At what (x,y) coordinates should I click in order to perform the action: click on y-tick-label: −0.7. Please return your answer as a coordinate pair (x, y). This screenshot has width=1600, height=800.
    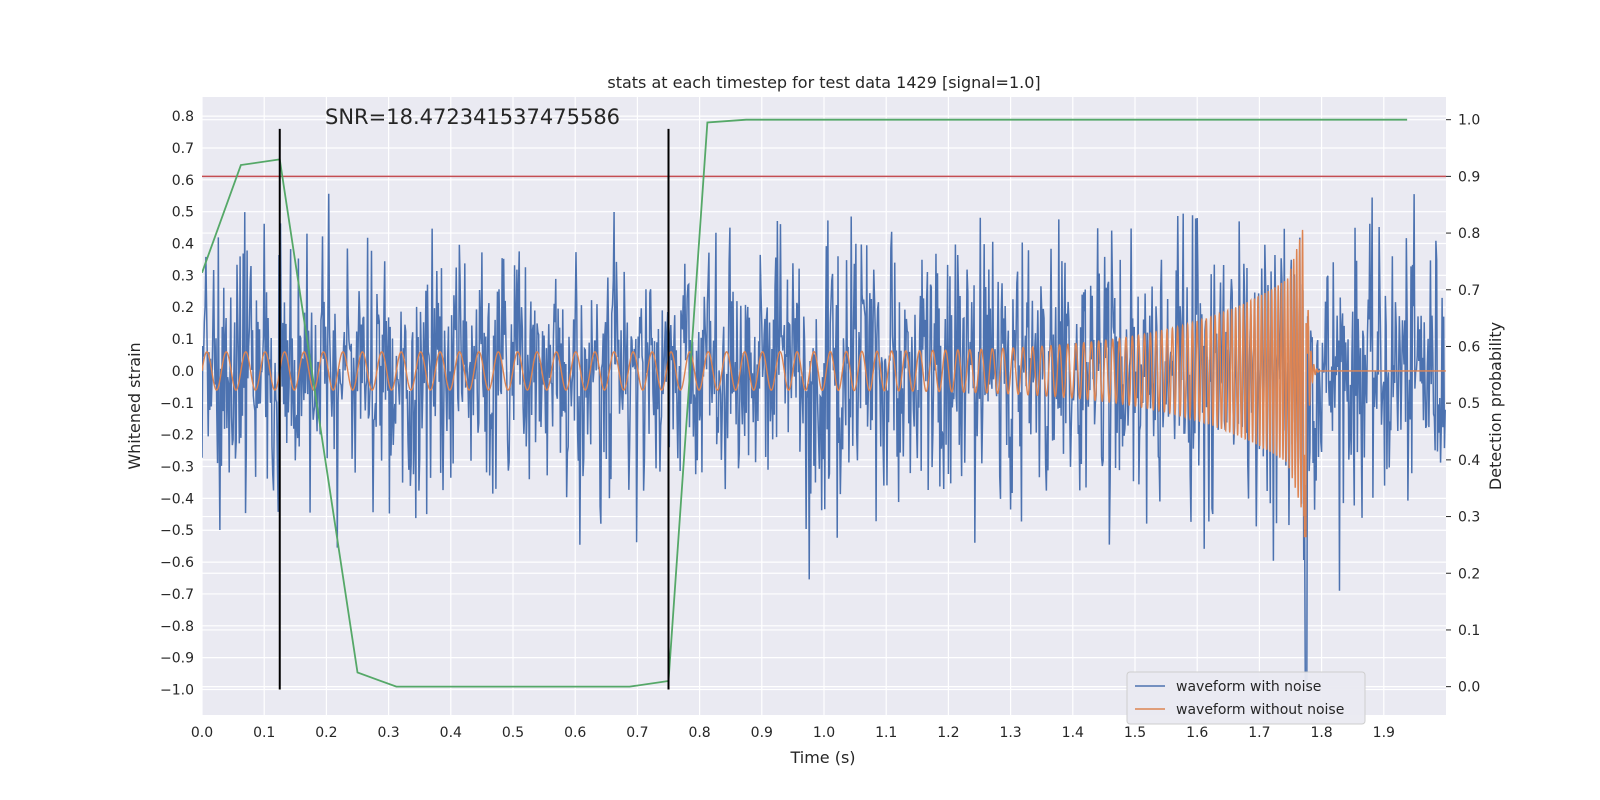
    Looking at the image, I should click on (177, 595).